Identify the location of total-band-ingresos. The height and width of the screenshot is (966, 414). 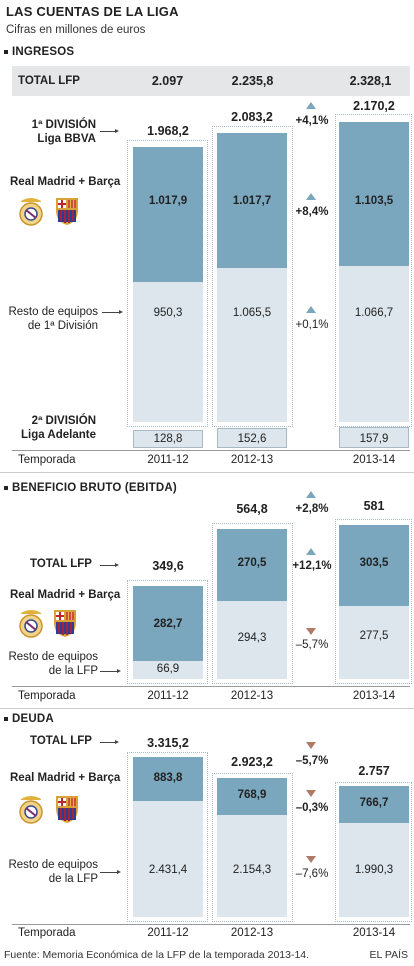
(211, 81).